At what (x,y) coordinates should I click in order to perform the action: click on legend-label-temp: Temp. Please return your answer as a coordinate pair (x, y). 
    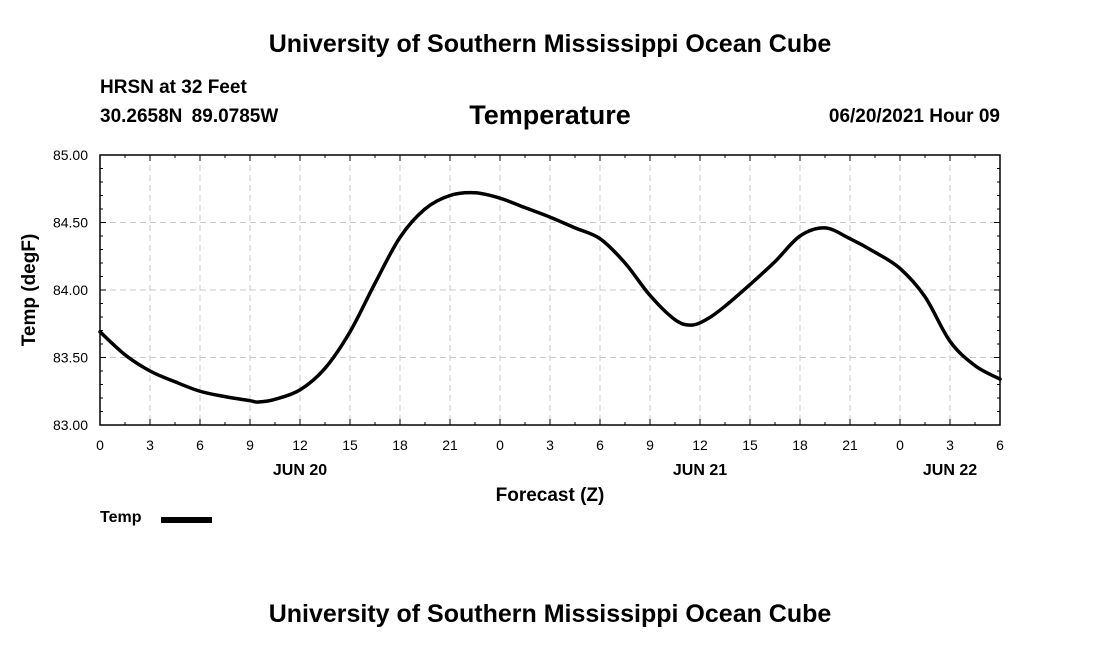
    Looking at the image, I should click on (121, 517).